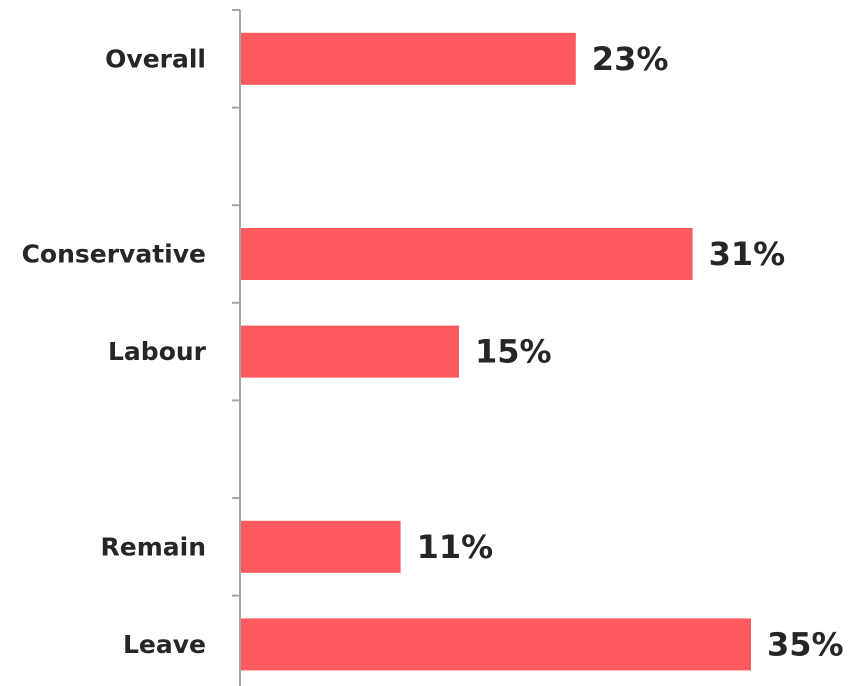 This screenshot has height=686, width=848. I want to click on category-label-overall: Overall, so click(155, 58).